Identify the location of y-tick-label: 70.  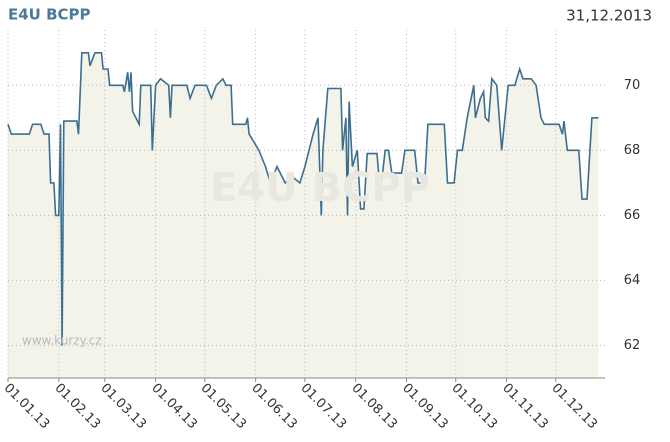
(632, 85).